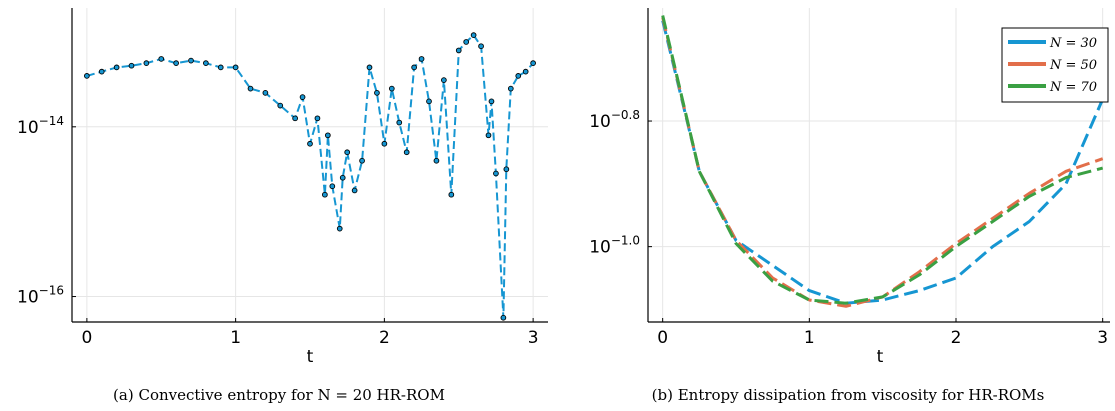 Image resolution: width=1115 pixels, height=411 pixels. What do you see at coordinates (1073, 43) in the screenshot?
I see `legend-label: N = 30` at bounding box center [1073, 43].